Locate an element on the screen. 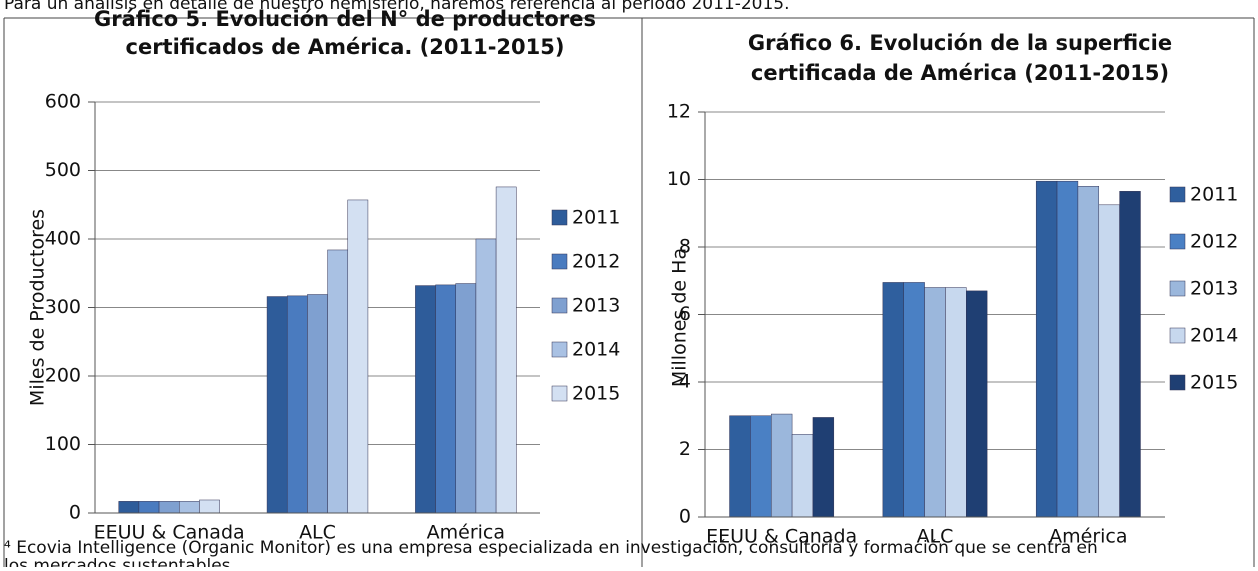 The width and height of the screenshot is (1258, 571). chart-title: certificados de América. (2011-2015) is located at coordinates (345, 47).